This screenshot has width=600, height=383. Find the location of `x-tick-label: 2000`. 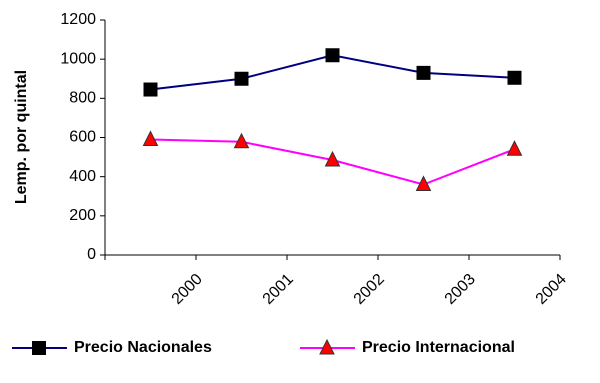

x-tick-label: 2000 is located at coordinates (187, 289).